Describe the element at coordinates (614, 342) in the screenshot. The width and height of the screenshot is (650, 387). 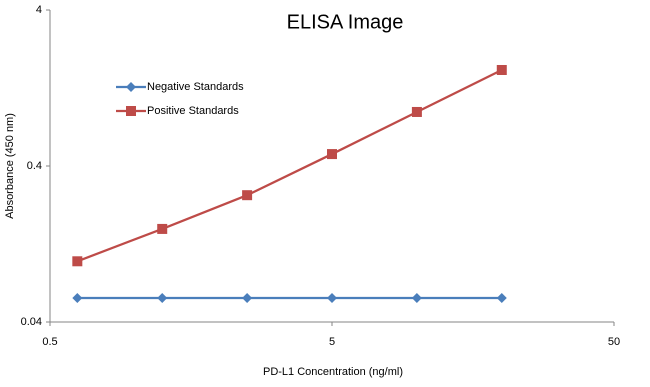
I see `x-tick-label: 50` at that location.